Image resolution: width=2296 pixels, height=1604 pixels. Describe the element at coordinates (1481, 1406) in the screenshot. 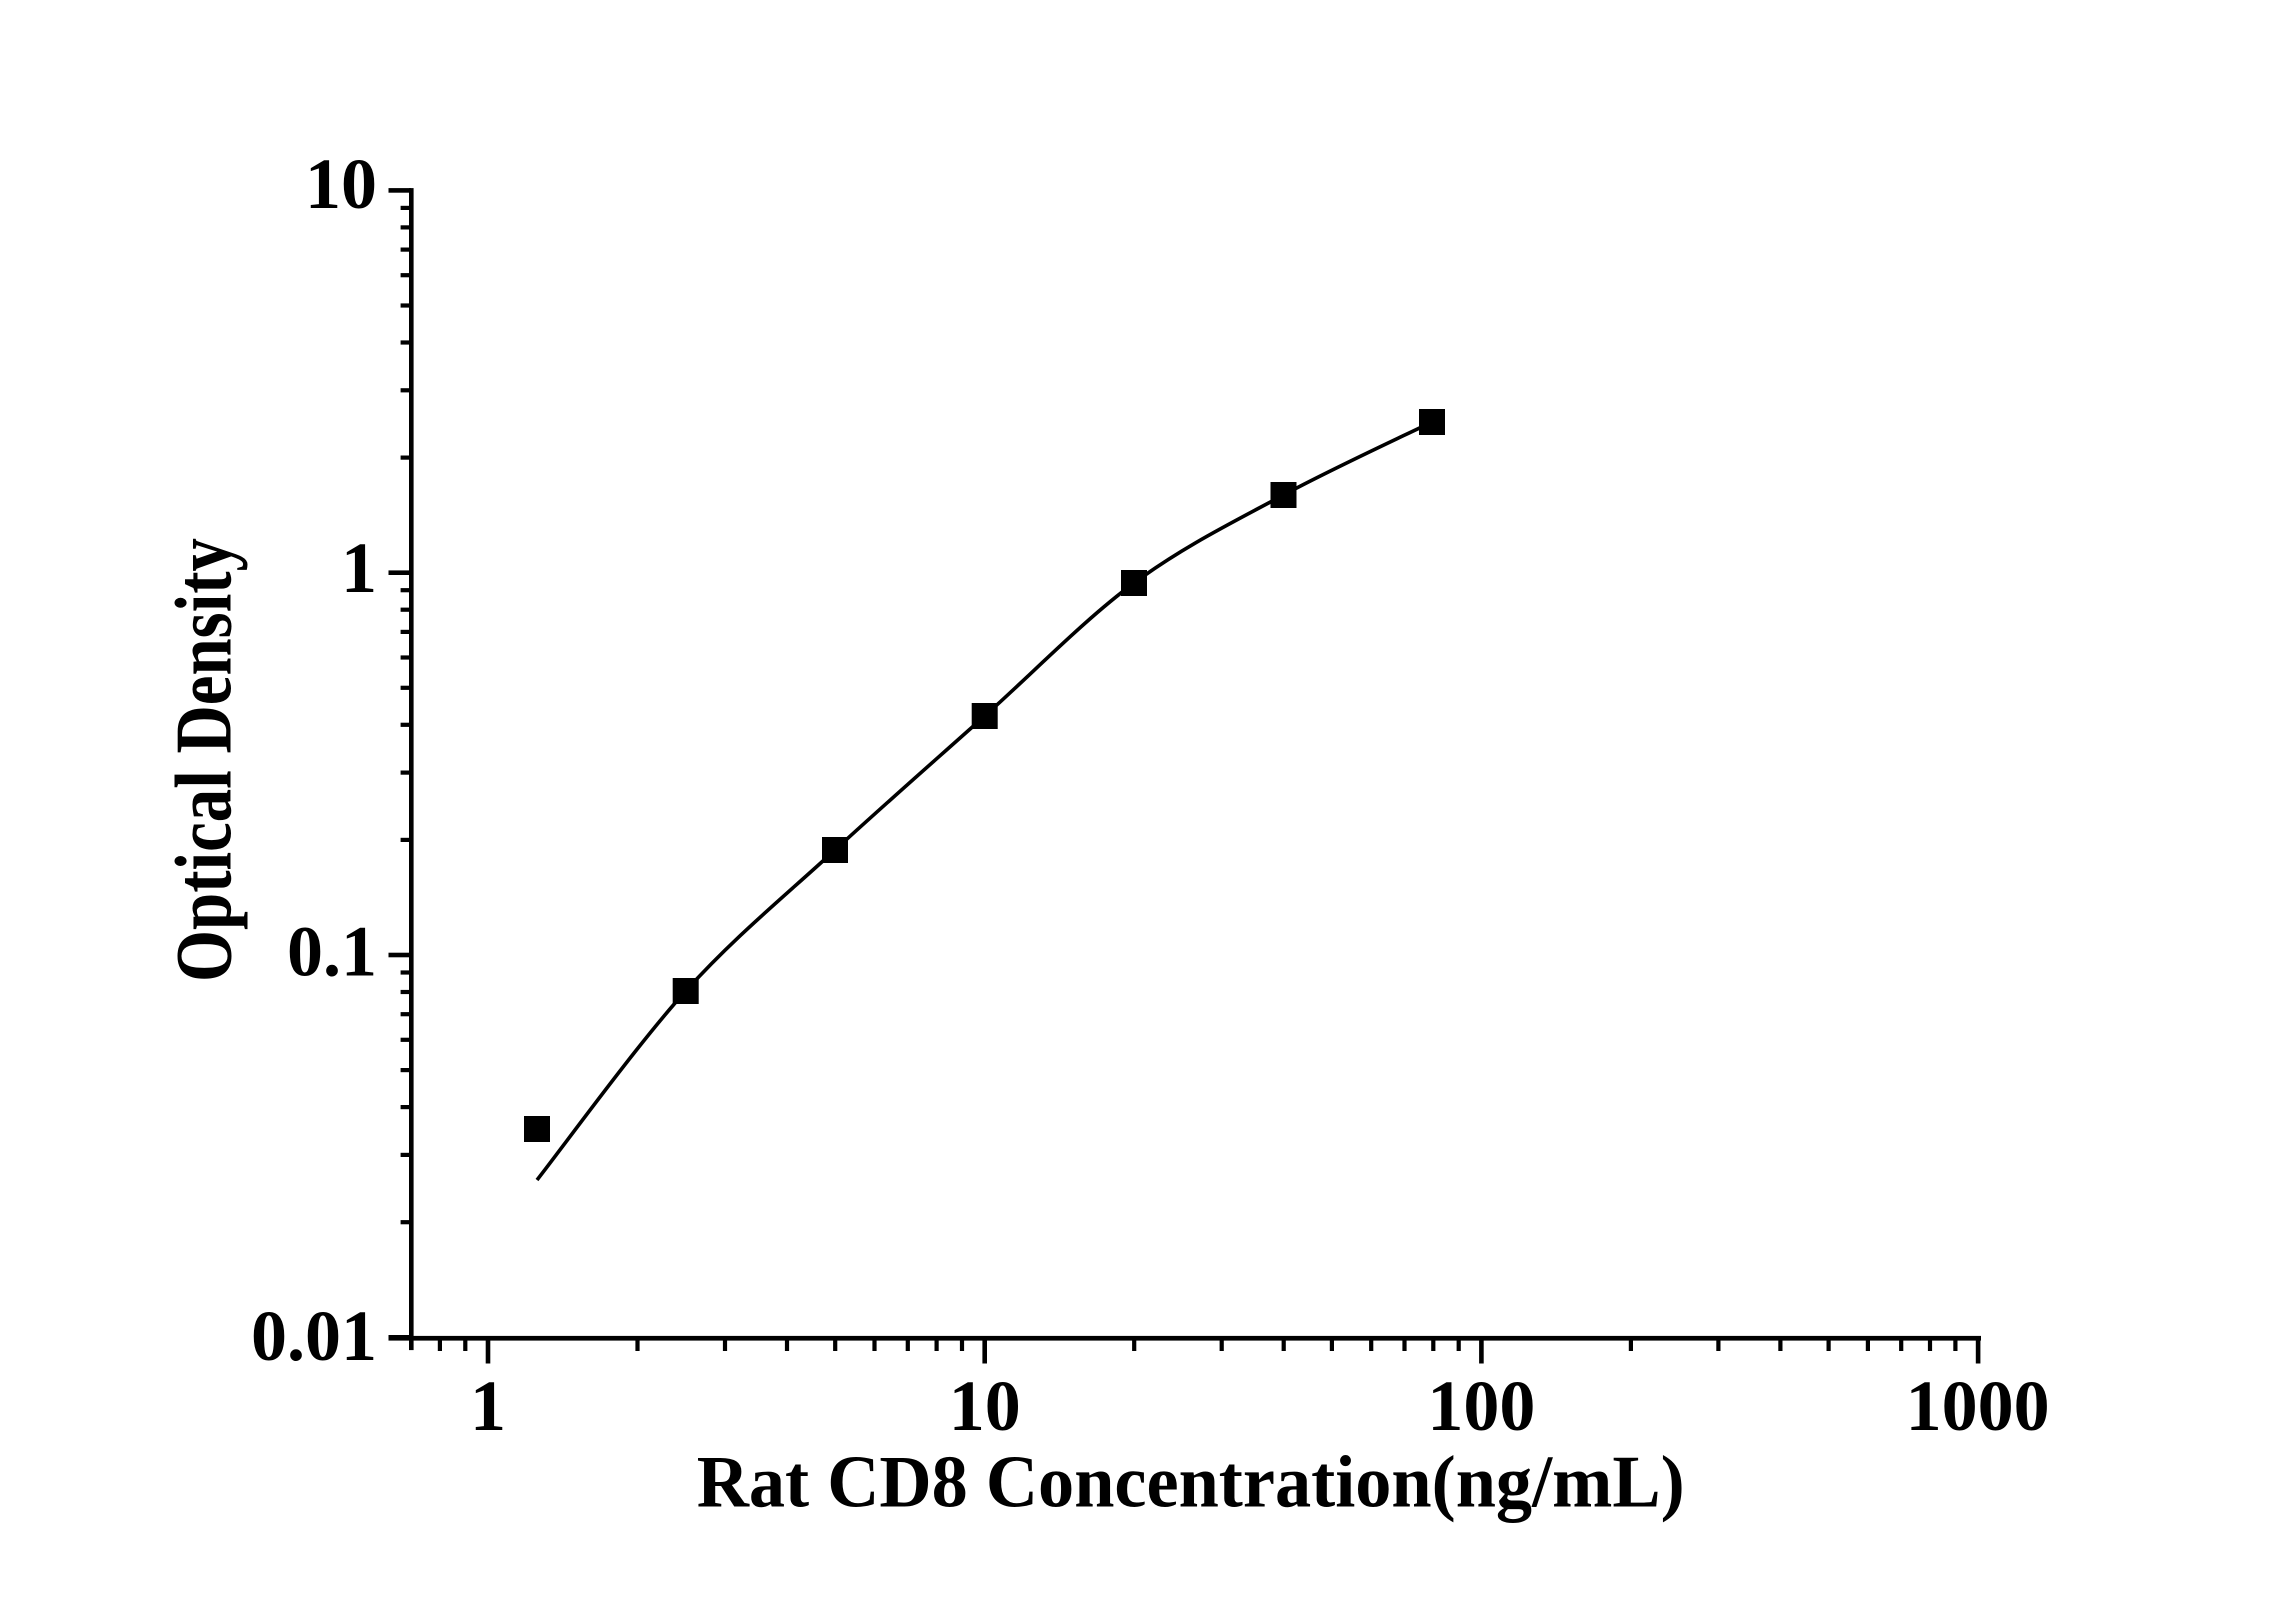

I see `svg-text: 100` at that location.